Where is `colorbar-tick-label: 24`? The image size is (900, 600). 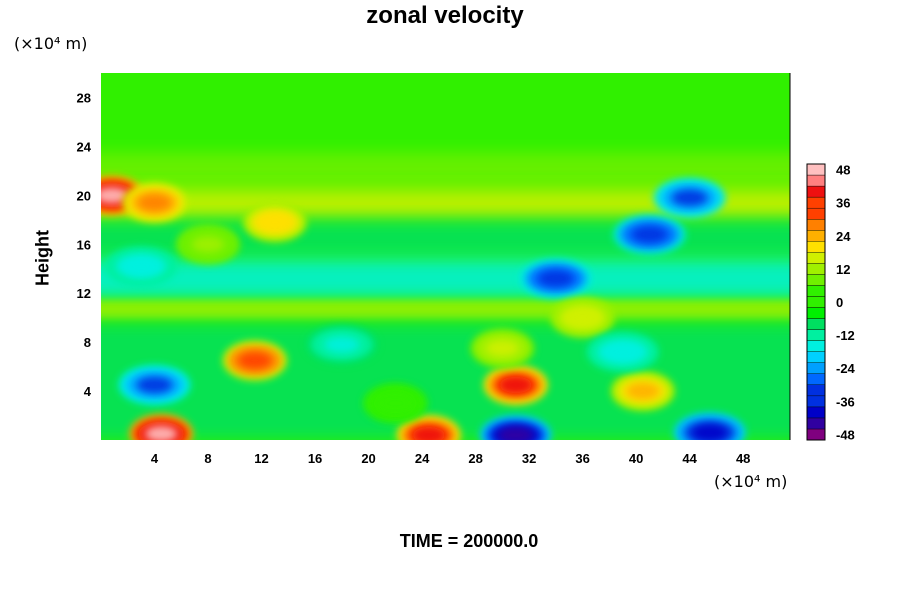
colorbar-tick-label: 24 is located at coordinates (843, 236).